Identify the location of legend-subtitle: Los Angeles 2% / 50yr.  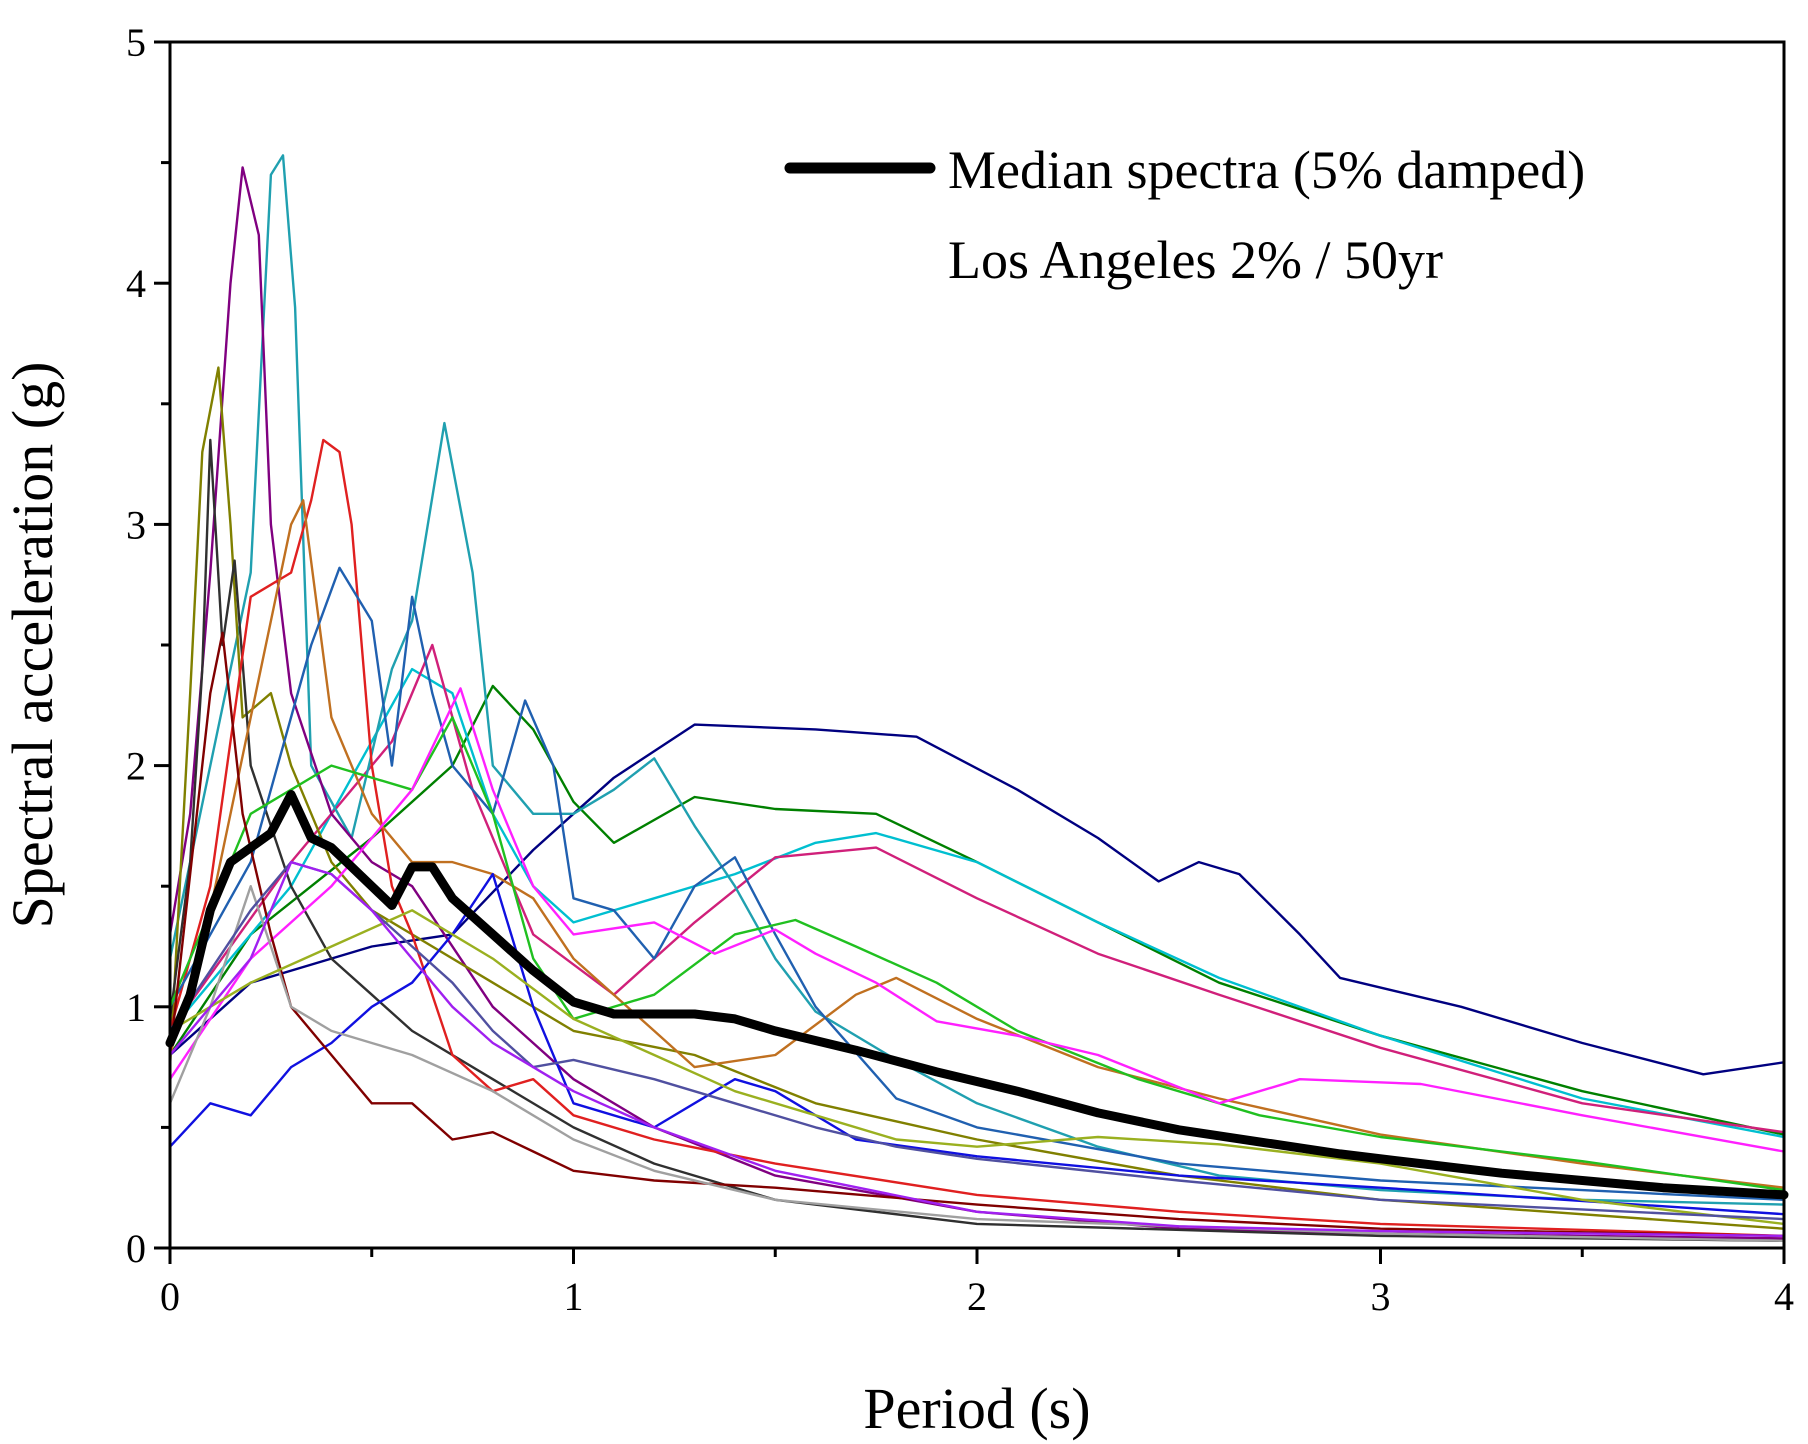
(1195, 260).